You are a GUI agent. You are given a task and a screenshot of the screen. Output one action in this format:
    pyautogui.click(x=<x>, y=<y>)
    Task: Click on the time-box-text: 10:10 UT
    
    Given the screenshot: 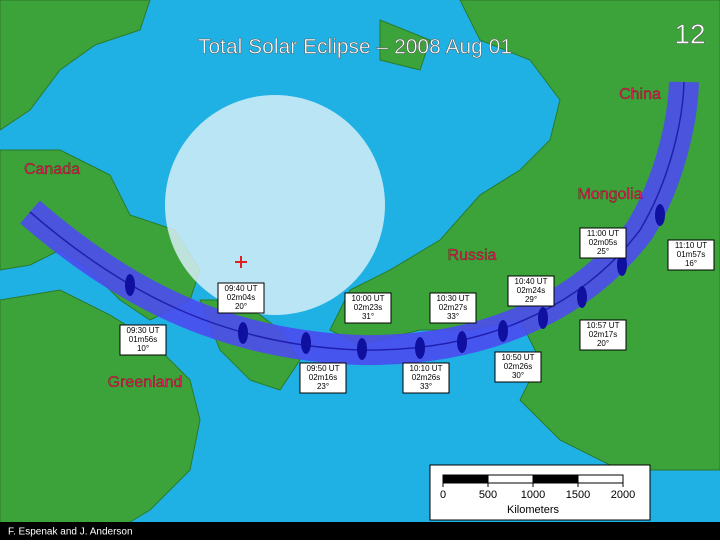 What is the action you would take?
    pyautogui.click(x=426, y=368)
    